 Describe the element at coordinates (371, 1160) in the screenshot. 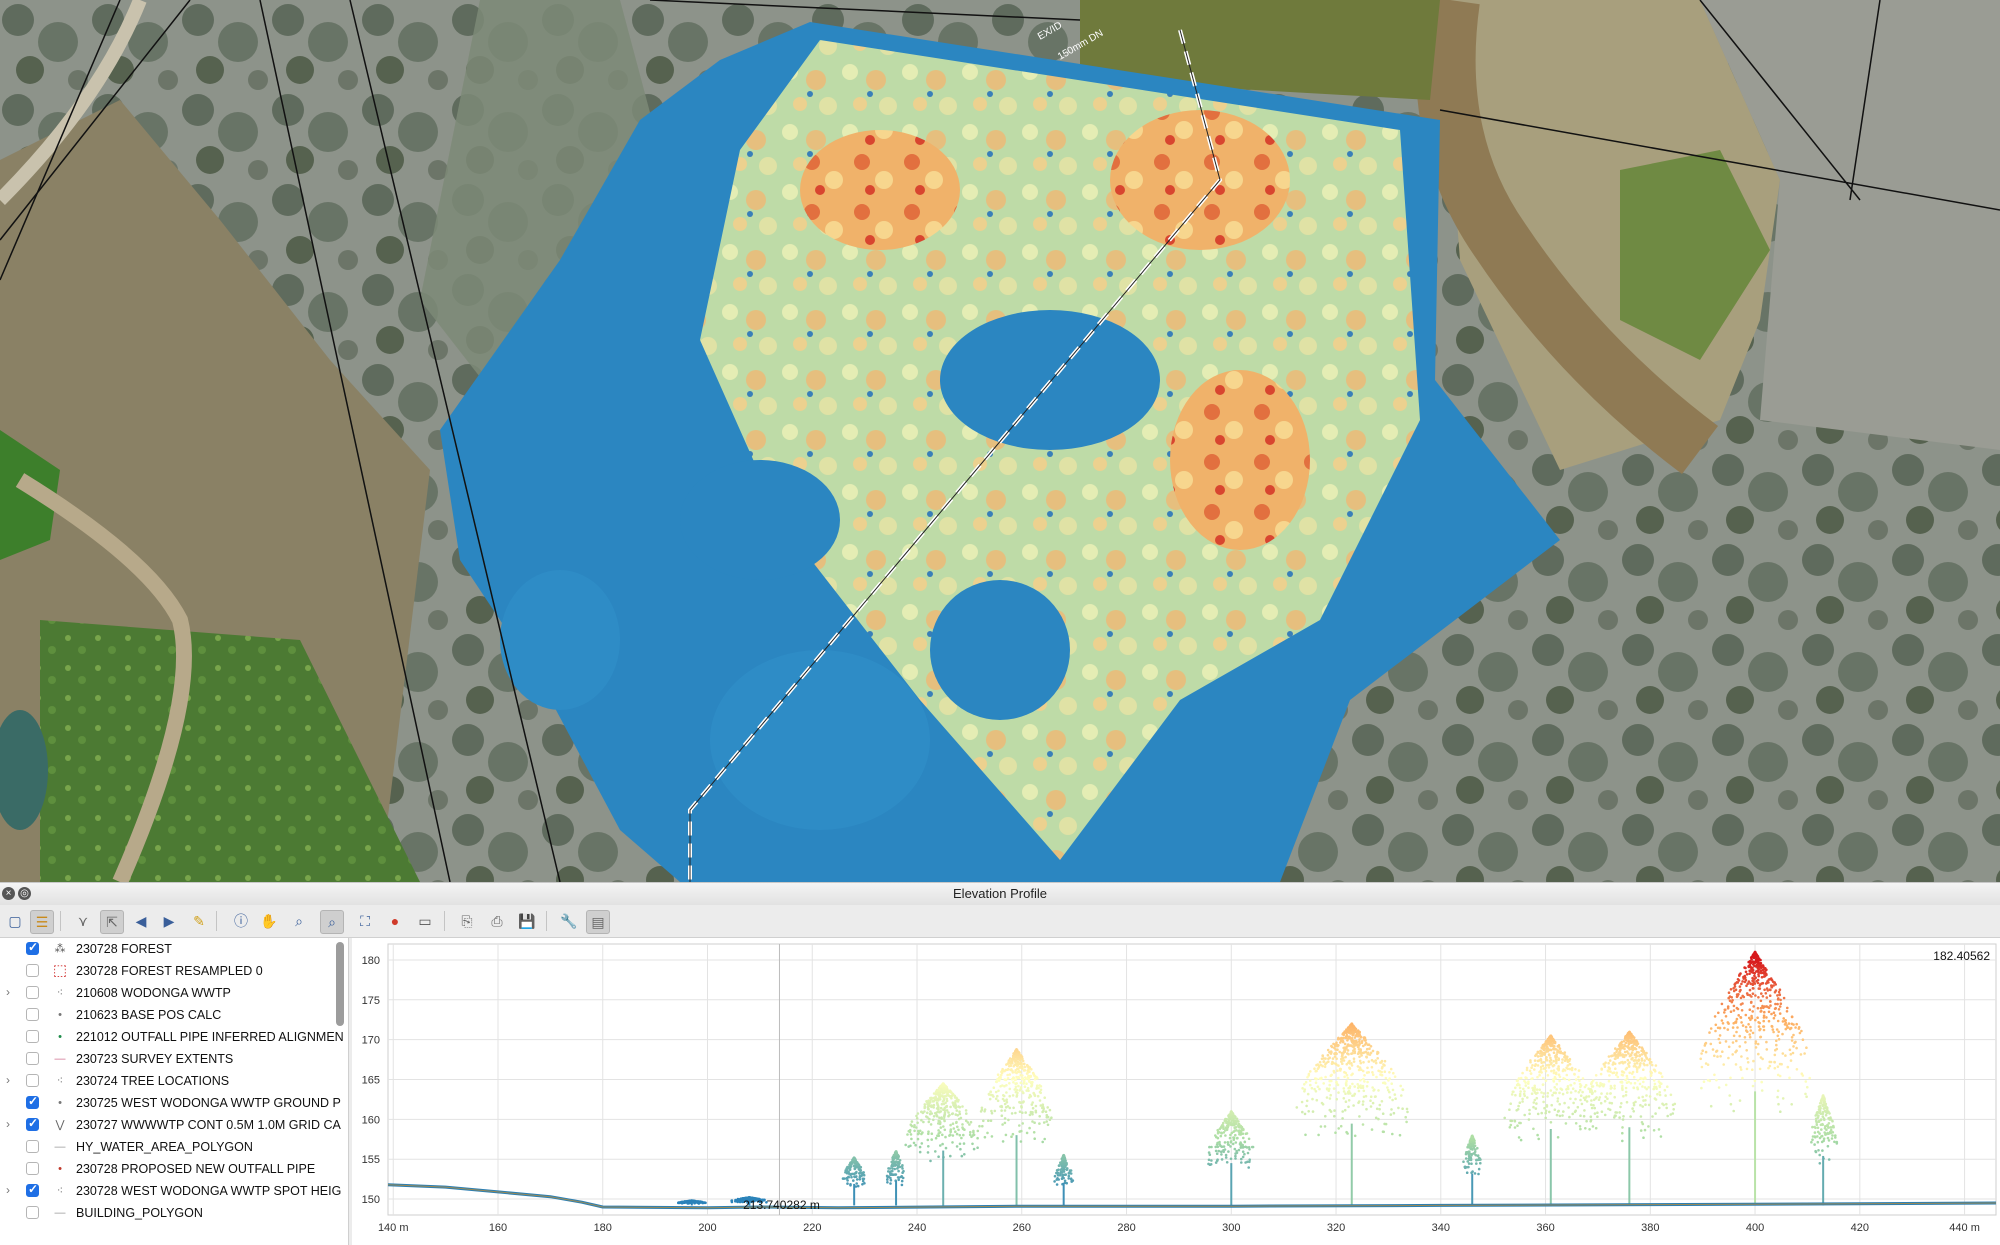

I see `y-tick-label: 155` at that location.